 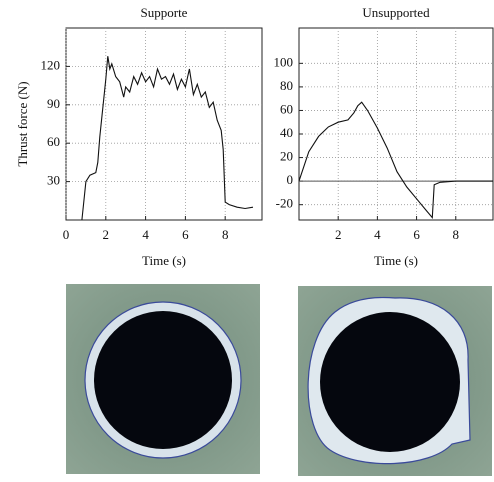 What do you see at coordinates (284, 203) in the screenshot?
I see `y-tick-label: -20` at bounding box center [284, 203].